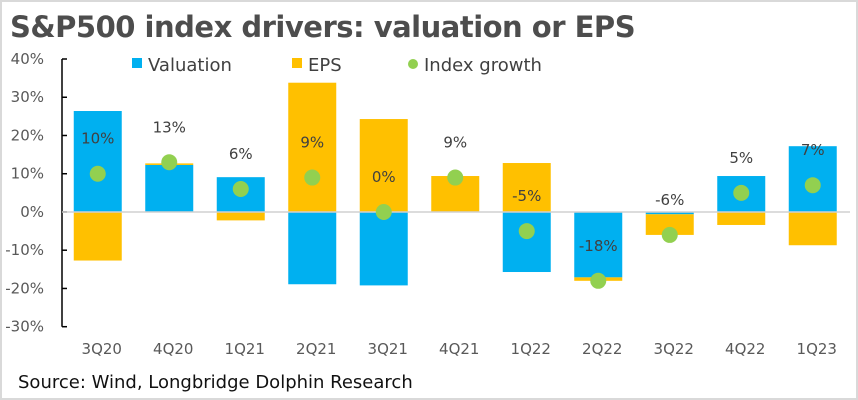  Describe the element at coordinates (173, 349) in the screenshot. I see `x-tick-label: 4Q20` at that location.